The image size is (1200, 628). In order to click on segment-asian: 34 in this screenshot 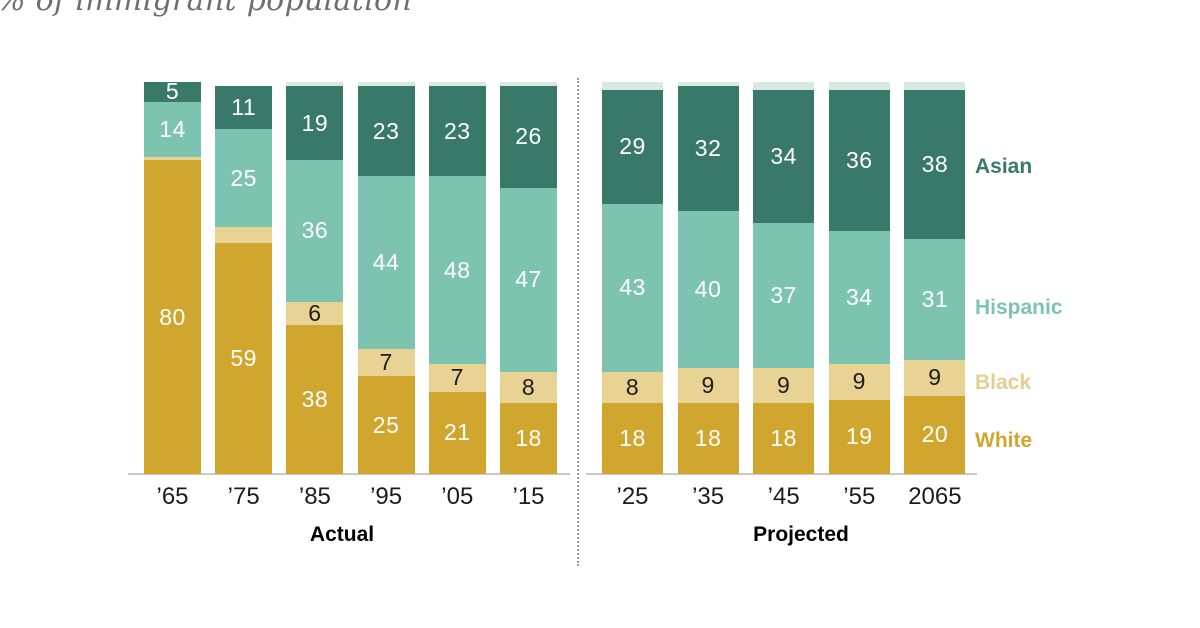, I will do `click(784, 156)`.